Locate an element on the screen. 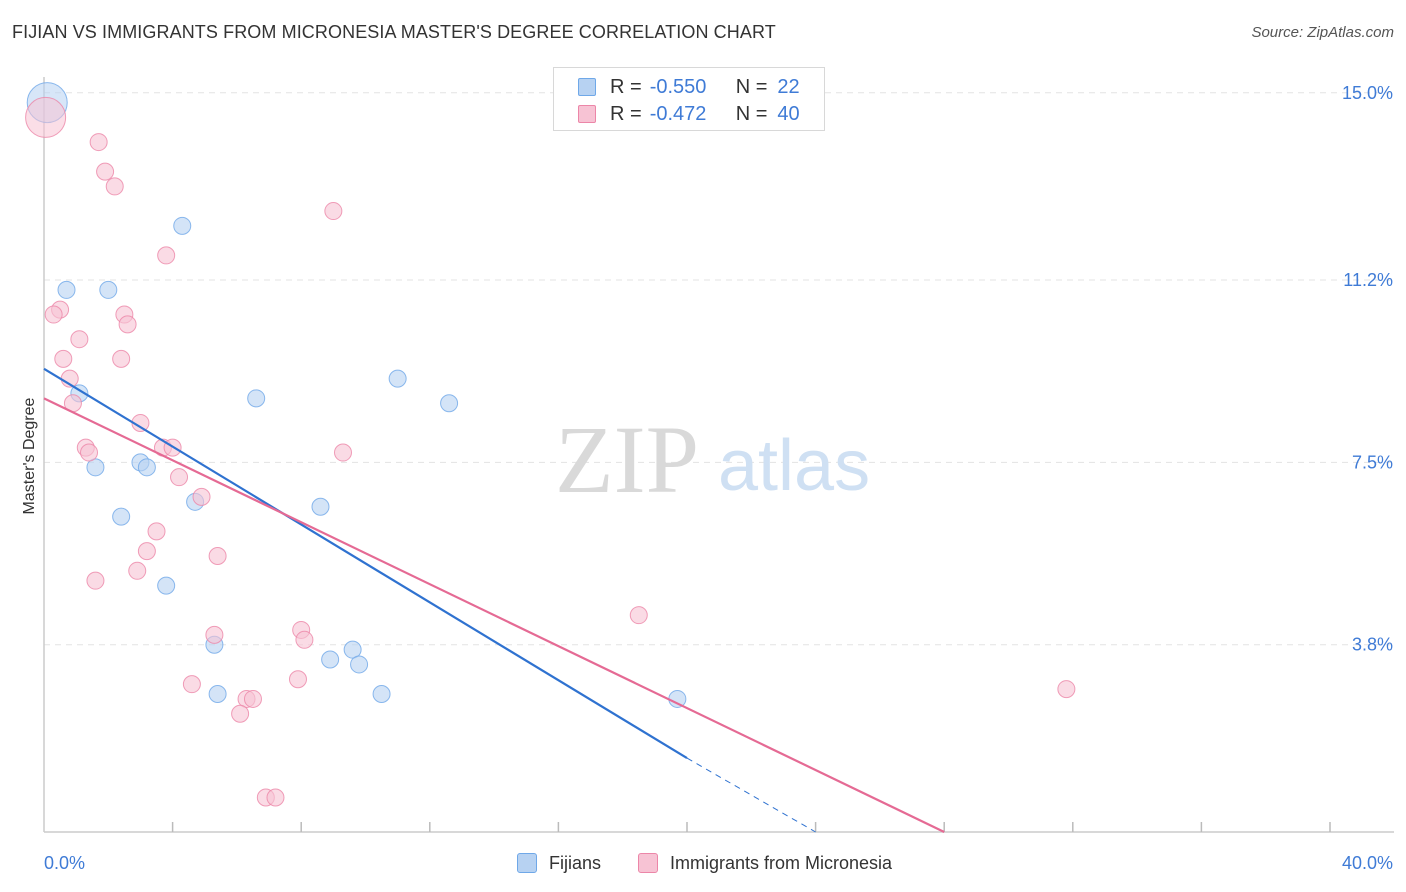  y-tick-label: 3.8% is located at coordinates (1372, 645).